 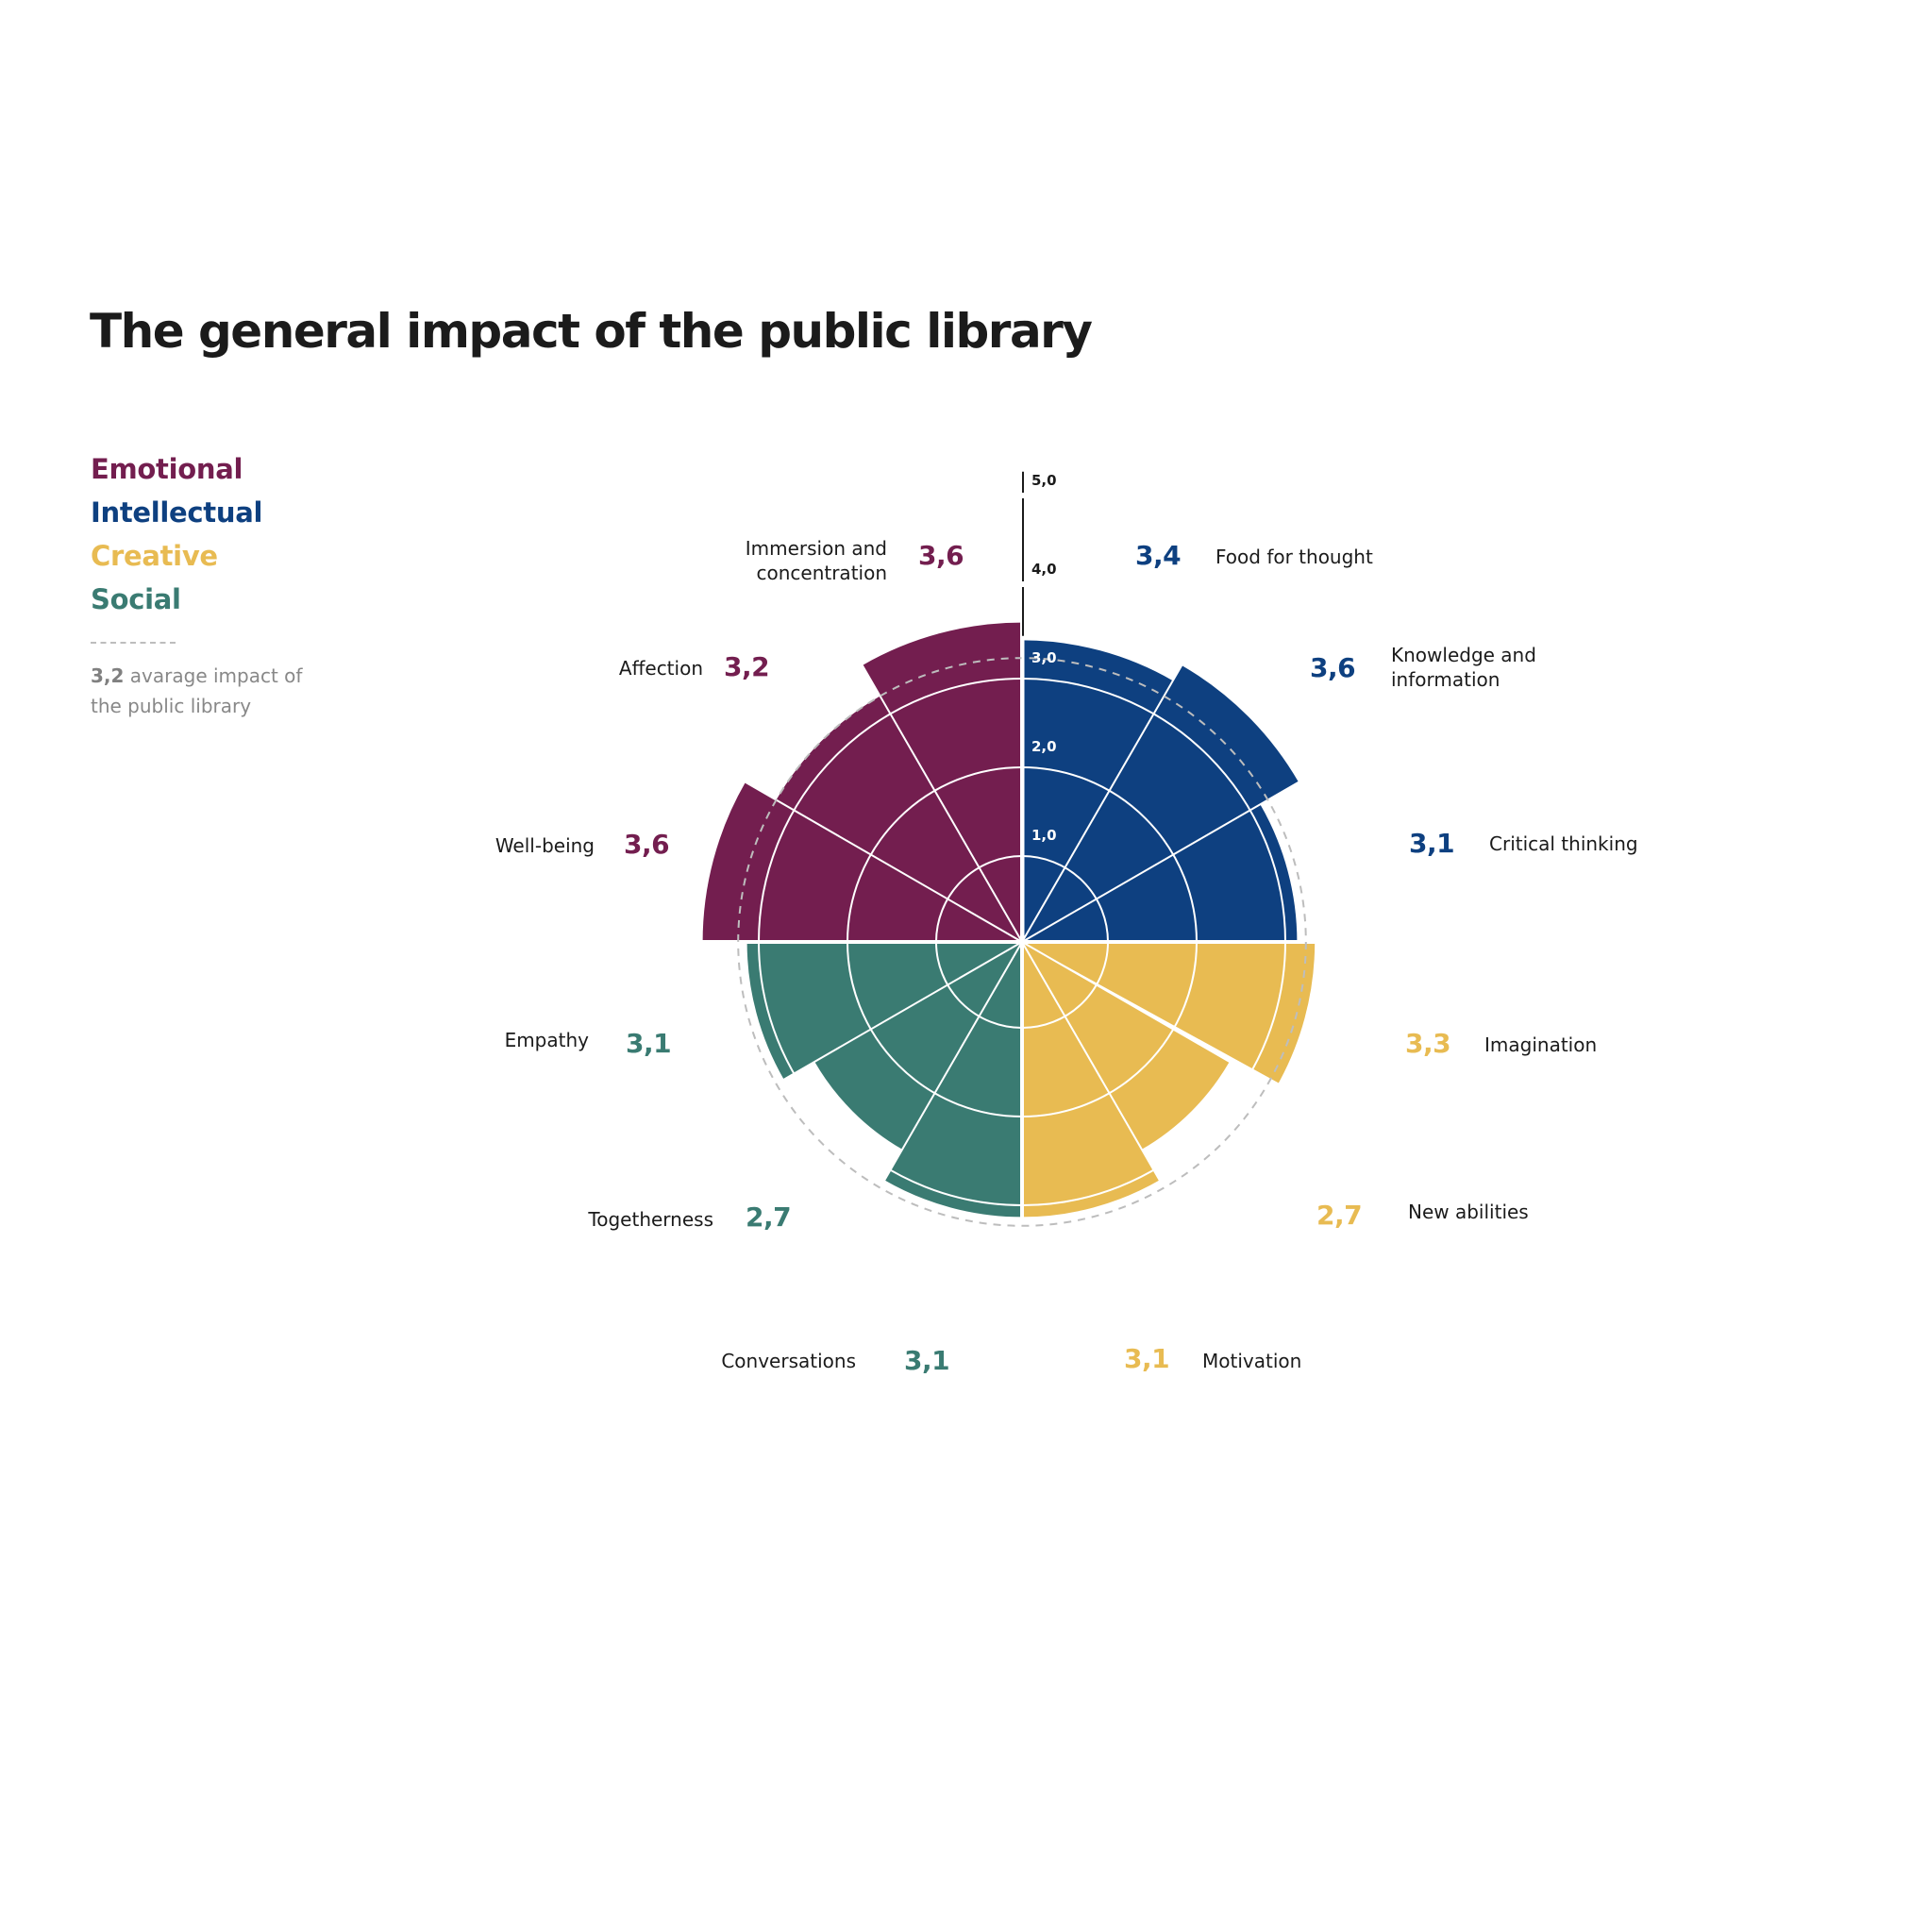 I want to click on chart-wedges, so click(x=1009, y=920).